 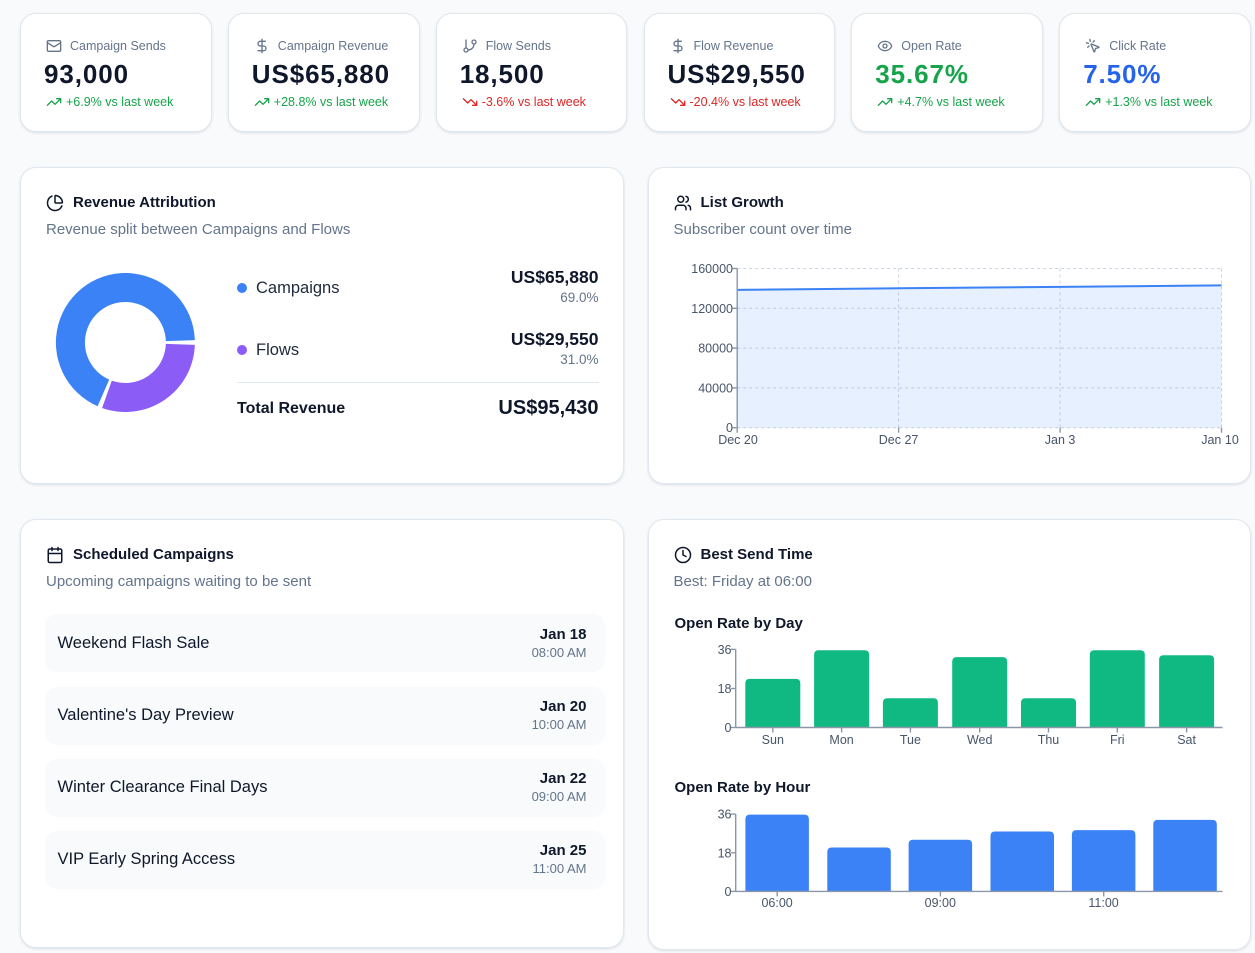 What do you see at coordinates (776, 903) in the screenshot?
I see `svg-text: 06:00` at bounding box center [776, 903].